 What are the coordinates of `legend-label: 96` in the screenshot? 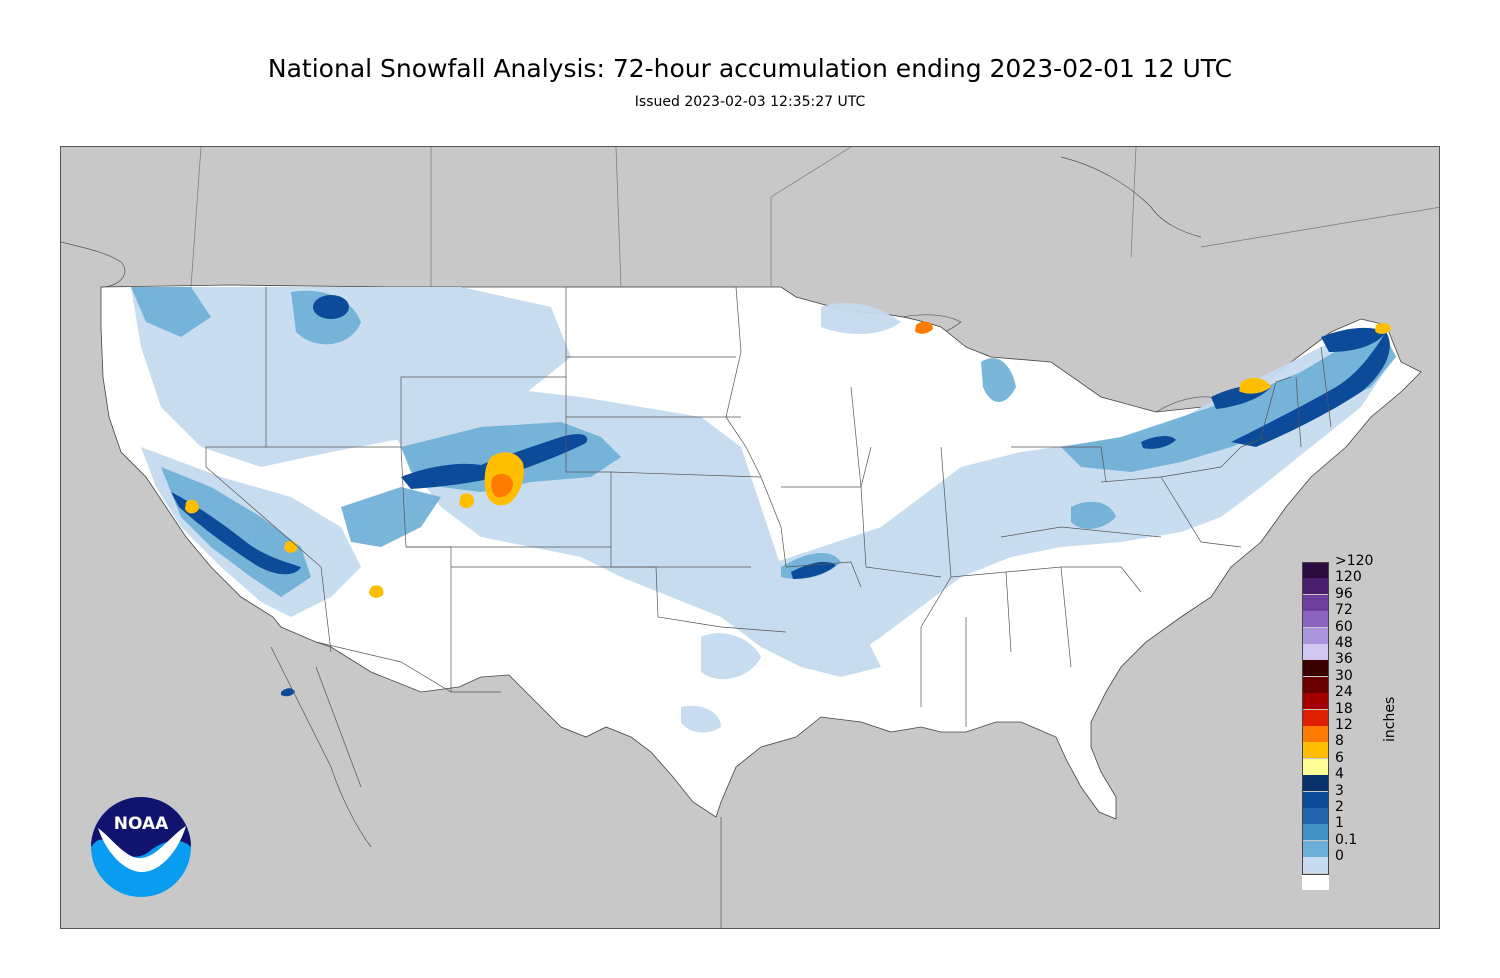 It's located at (1344, 593).